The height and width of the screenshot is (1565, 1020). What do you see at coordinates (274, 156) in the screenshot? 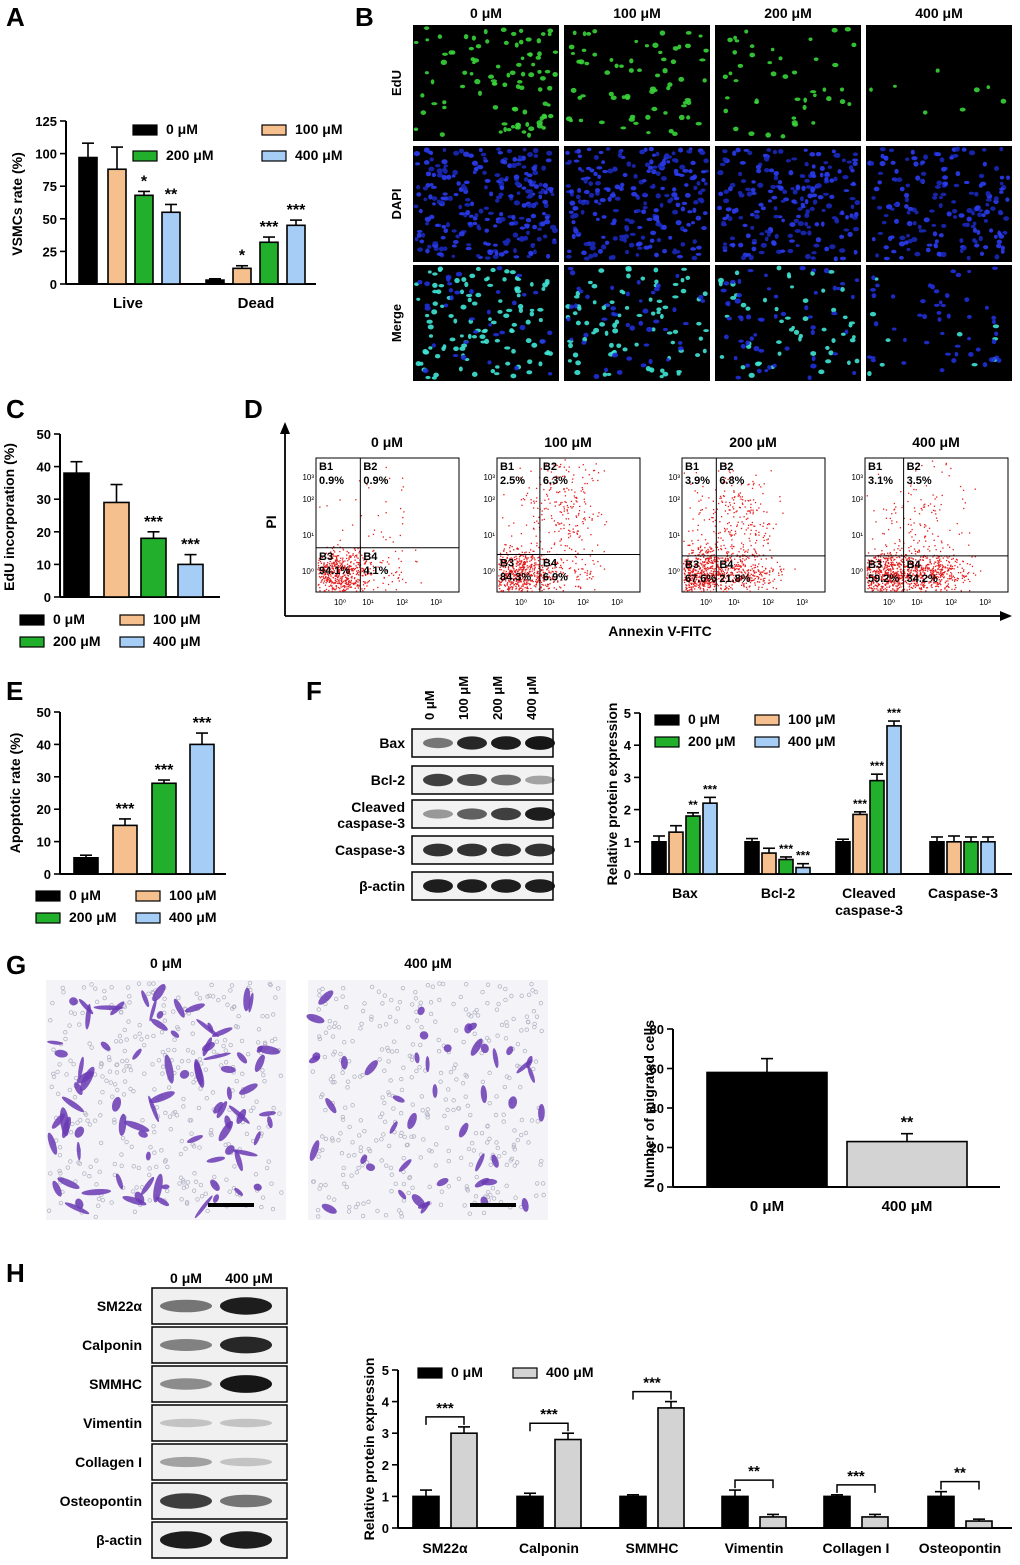
I see `legend-A-swatch` at bounding box center [274, 156].